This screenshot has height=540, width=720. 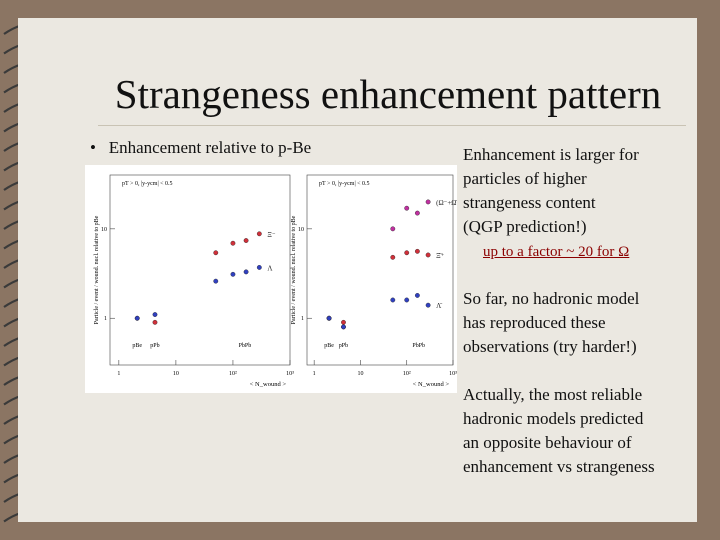 I want to click on note-line: Actually, the most reliable, so click(x=553, y=394).